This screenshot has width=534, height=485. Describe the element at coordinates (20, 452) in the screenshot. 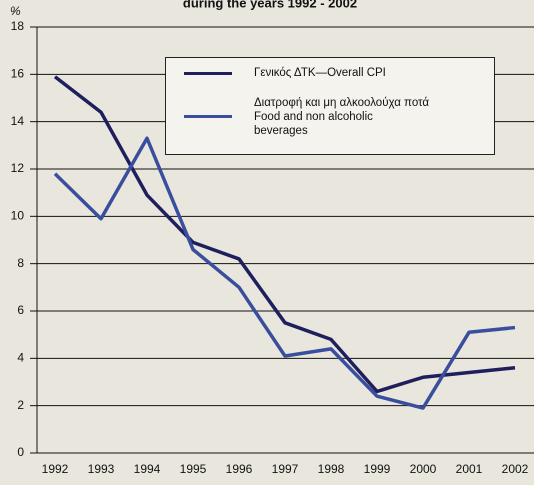

I see `y-tick-label: 0` at that location.